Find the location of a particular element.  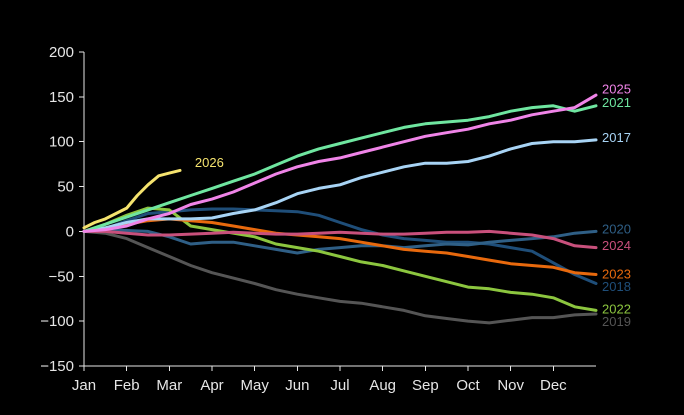

series-line-2020 is located at coordinates (340, 241).